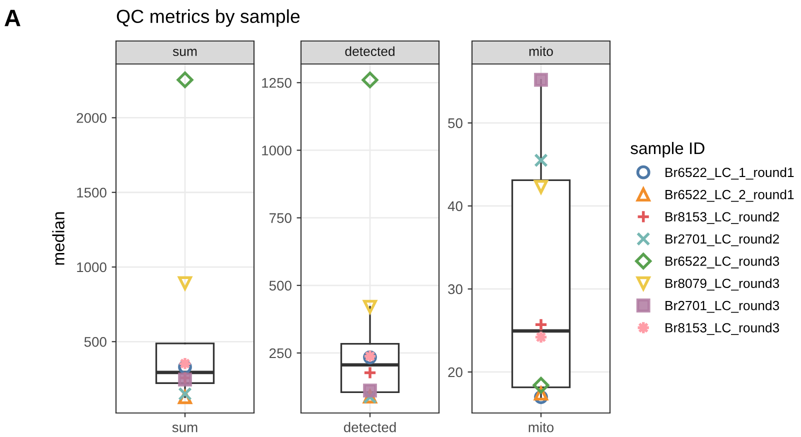 This screenshot has height=437, width=801. I want to click on legend-label: Br6522_LC_round3, so click(723, 262).